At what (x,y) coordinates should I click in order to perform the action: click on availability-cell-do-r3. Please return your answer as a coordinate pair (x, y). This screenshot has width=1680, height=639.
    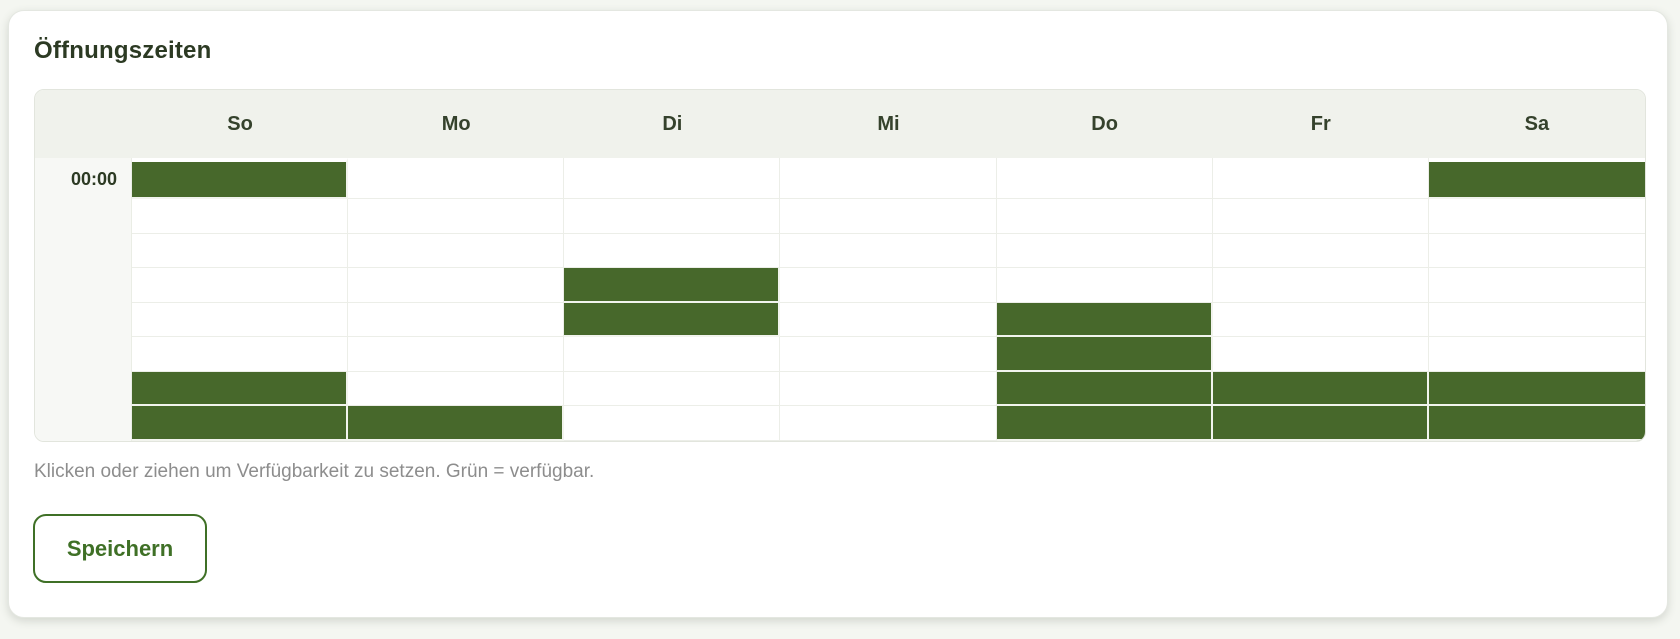
    Looking at the image, I should click on (1104, 251).